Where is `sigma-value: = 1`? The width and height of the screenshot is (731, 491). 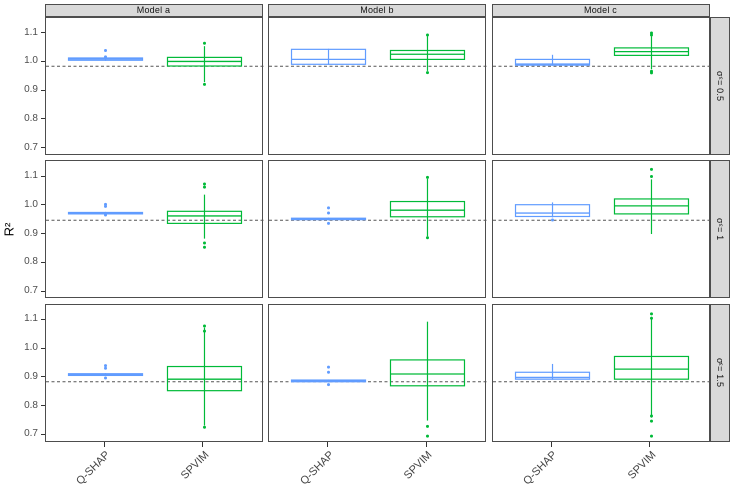 sigma-value: = 1 is located at coordinates (719, 233).